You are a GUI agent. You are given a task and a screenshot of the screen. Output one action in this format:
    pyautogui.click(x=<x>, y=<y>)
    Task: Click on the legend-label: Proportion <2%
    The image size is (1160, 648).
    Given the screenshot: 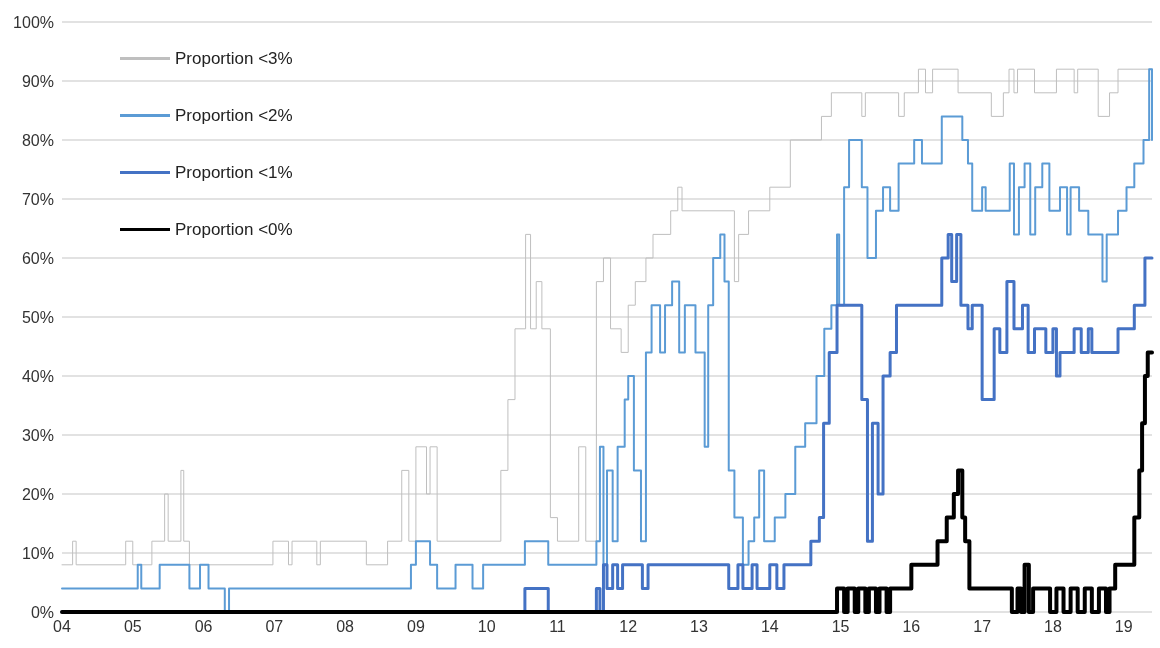 What is the action you would take?
    pyautogui.click(x=234, y=115)
    